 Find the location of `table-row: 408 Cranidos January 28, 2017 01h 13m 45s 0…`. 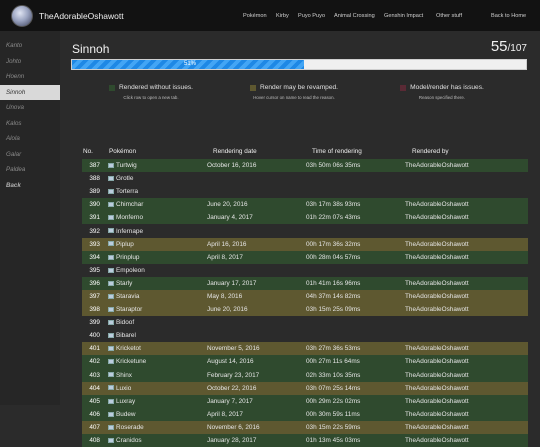

table-row: 408 Cranidos January 28, 2017 01h 13m 45s 0… is located at coordinates (305, 440).